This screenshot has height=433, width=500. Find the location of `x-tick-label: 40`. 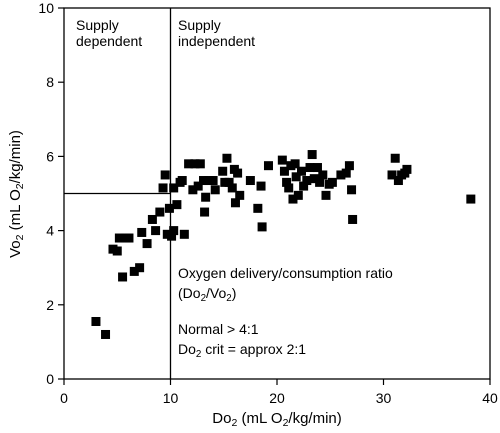

x-tick-label: 40 is located at coordinates (490, 398).